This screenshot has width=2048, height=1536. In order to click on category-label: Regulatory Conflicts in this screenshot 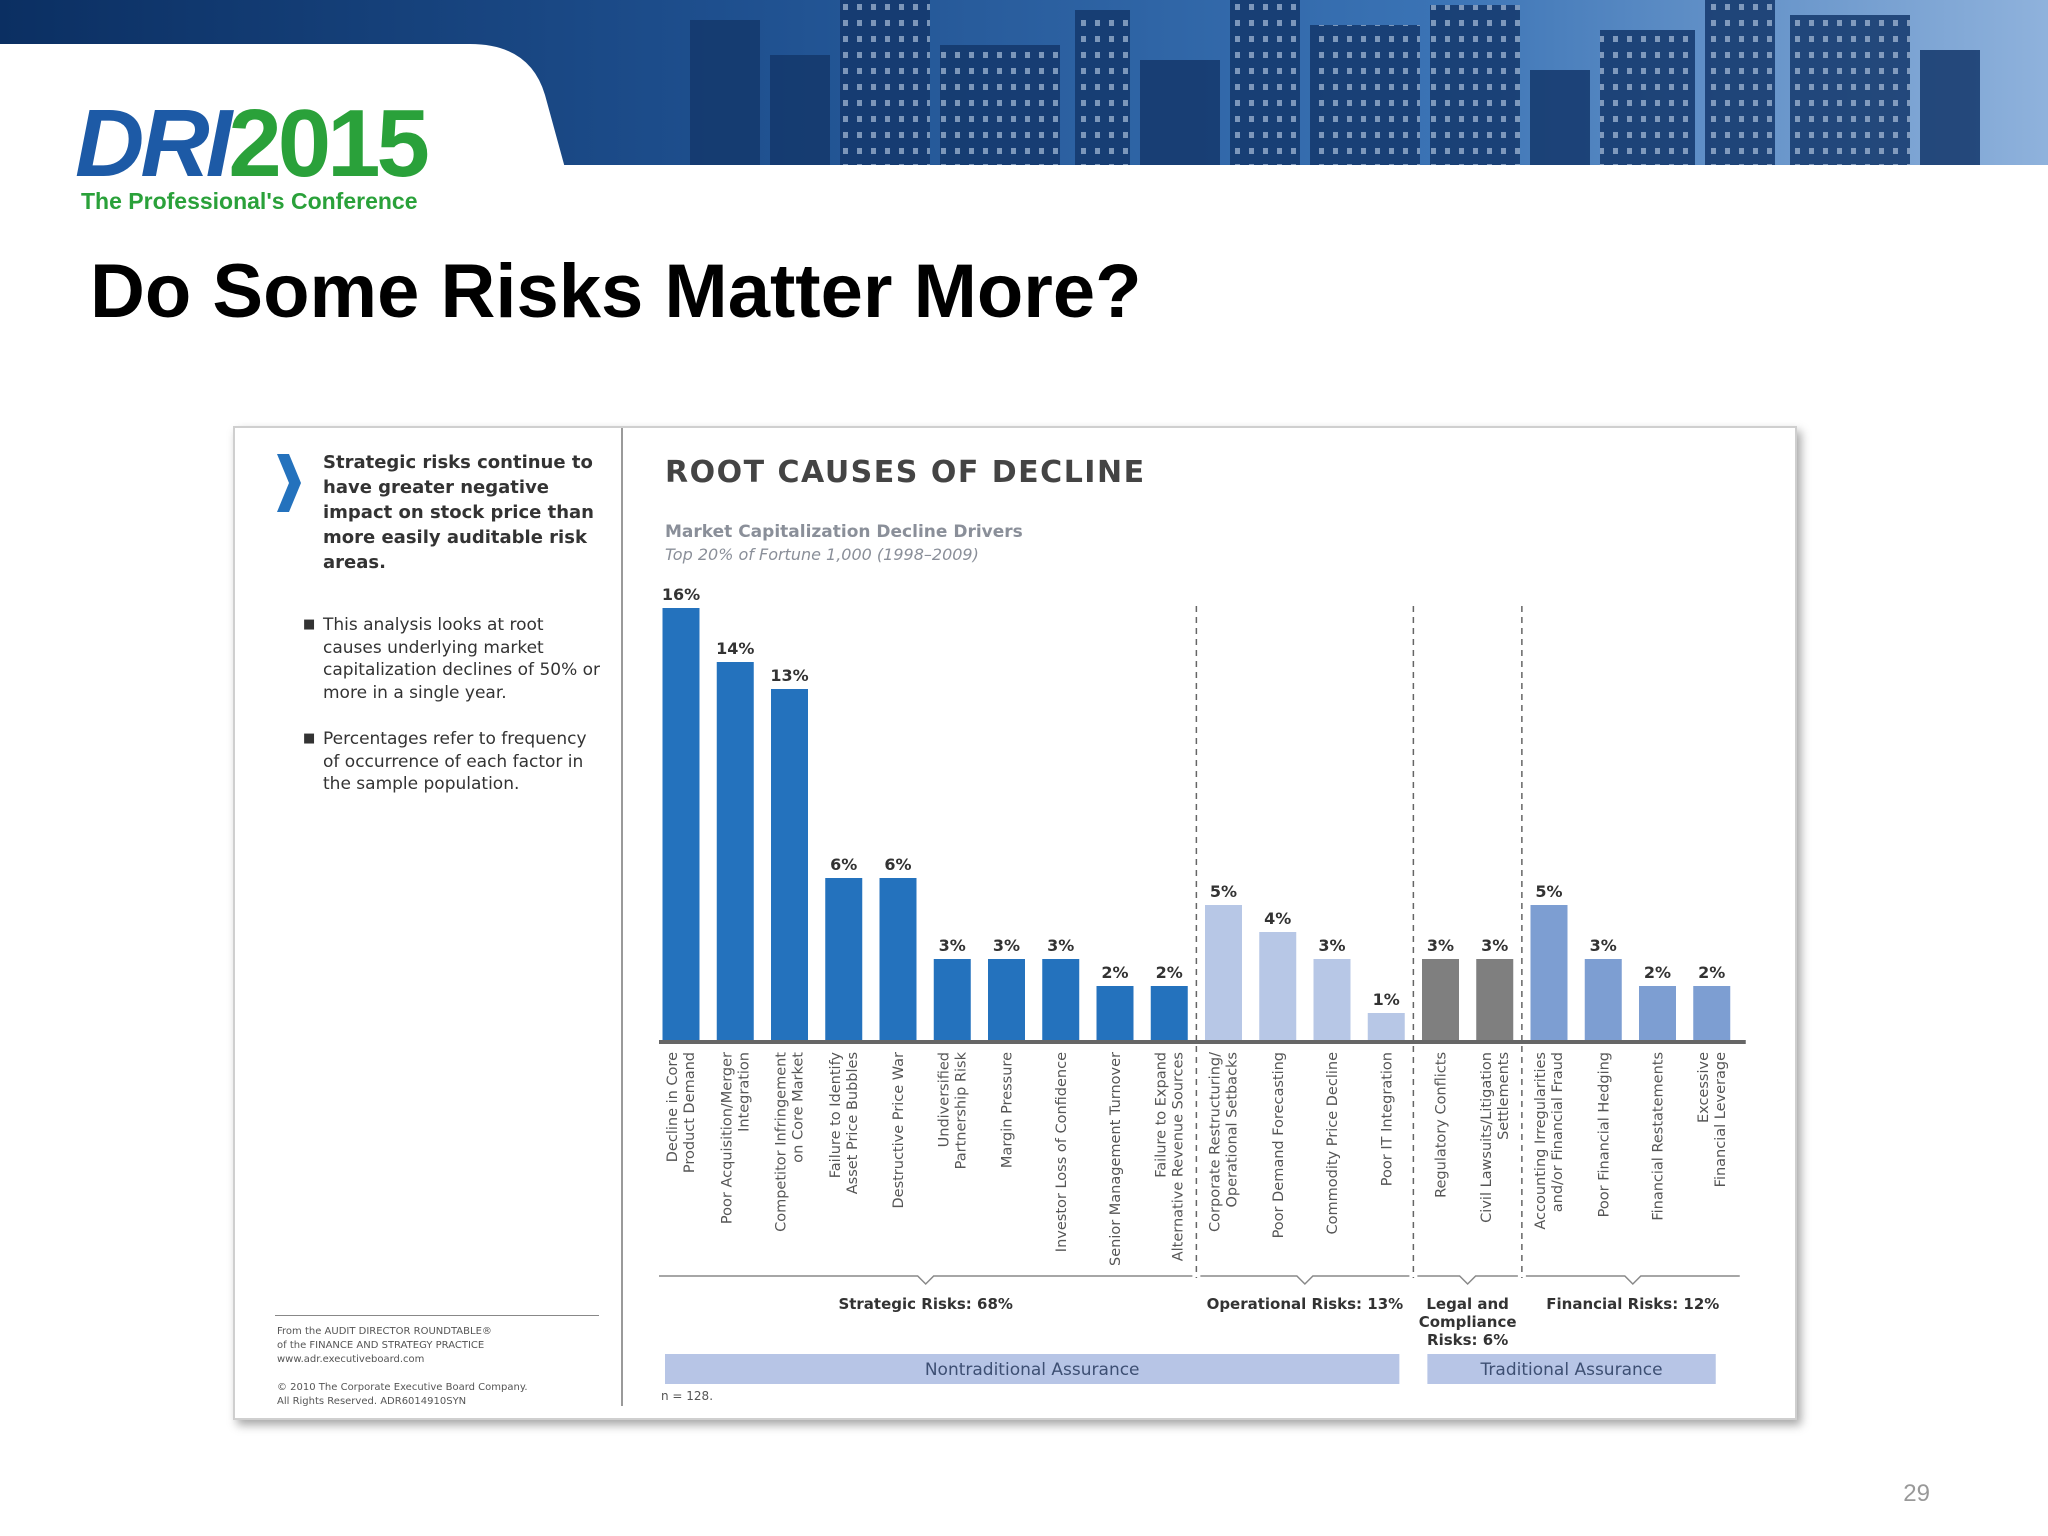, I will do `click(1442, 1125)`.